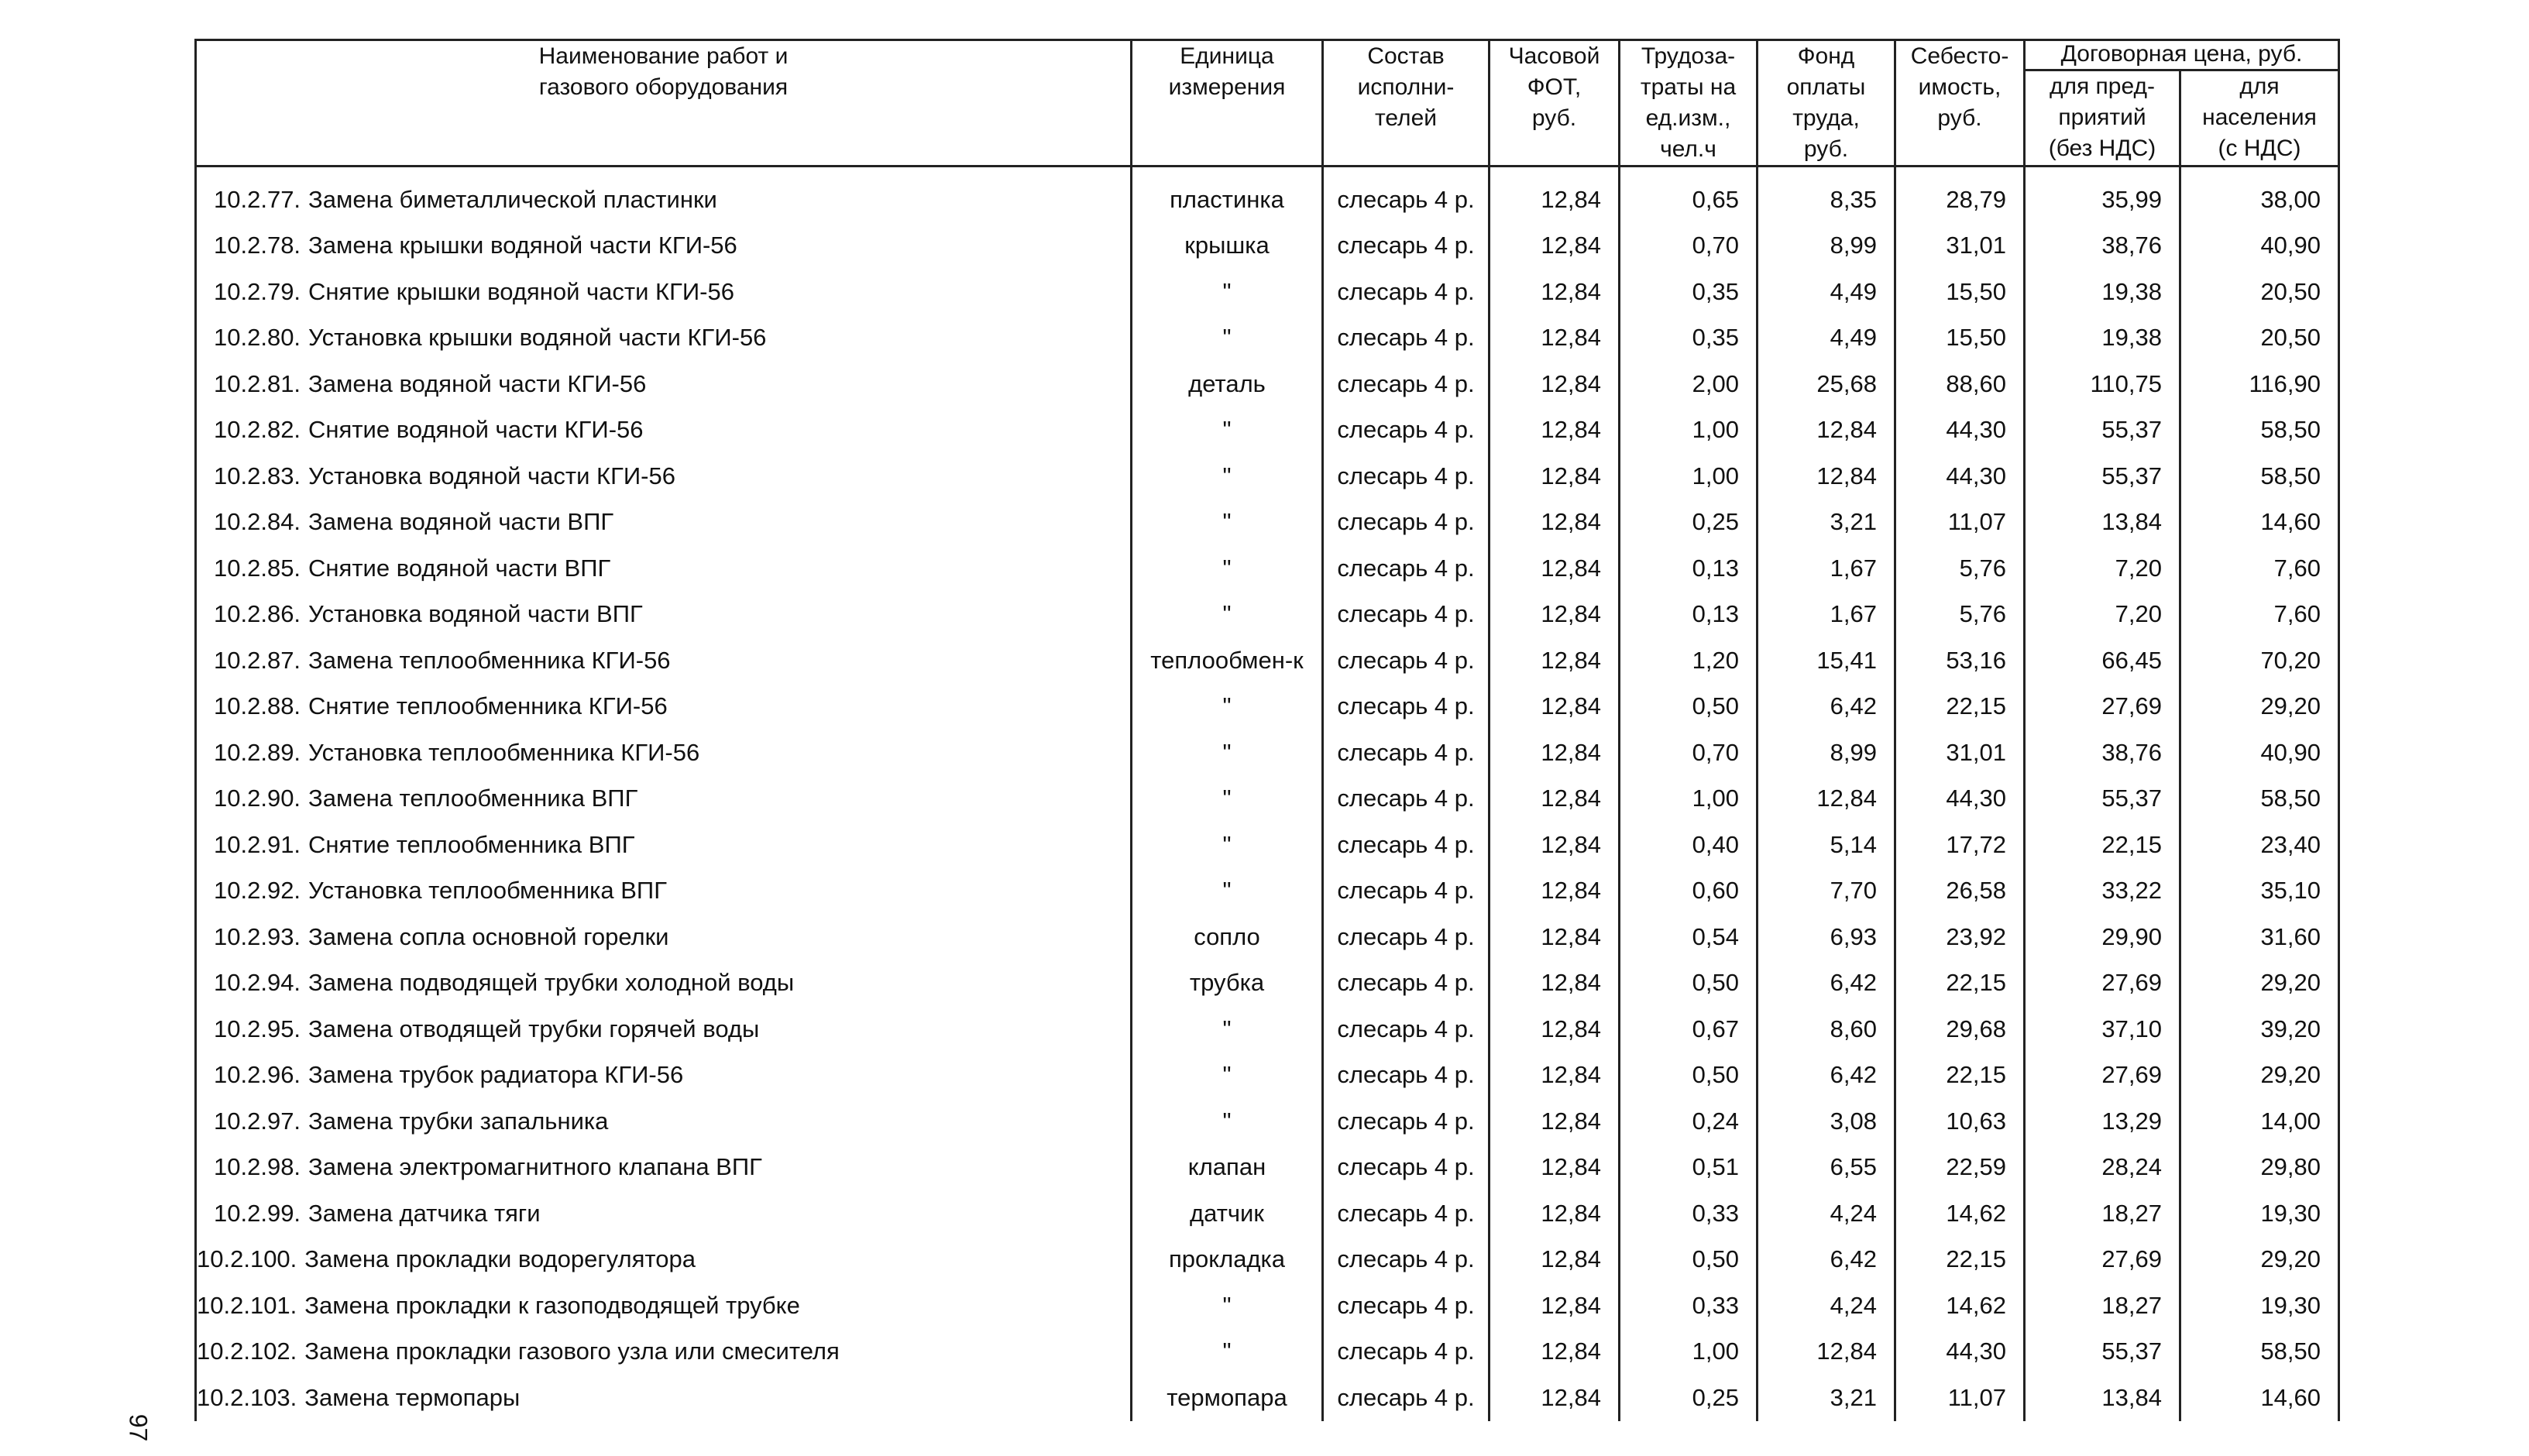 The image size is (2529, 1456). I want to click on work-cell: 10.2.103. Замена термопары, so click(663, 1398).